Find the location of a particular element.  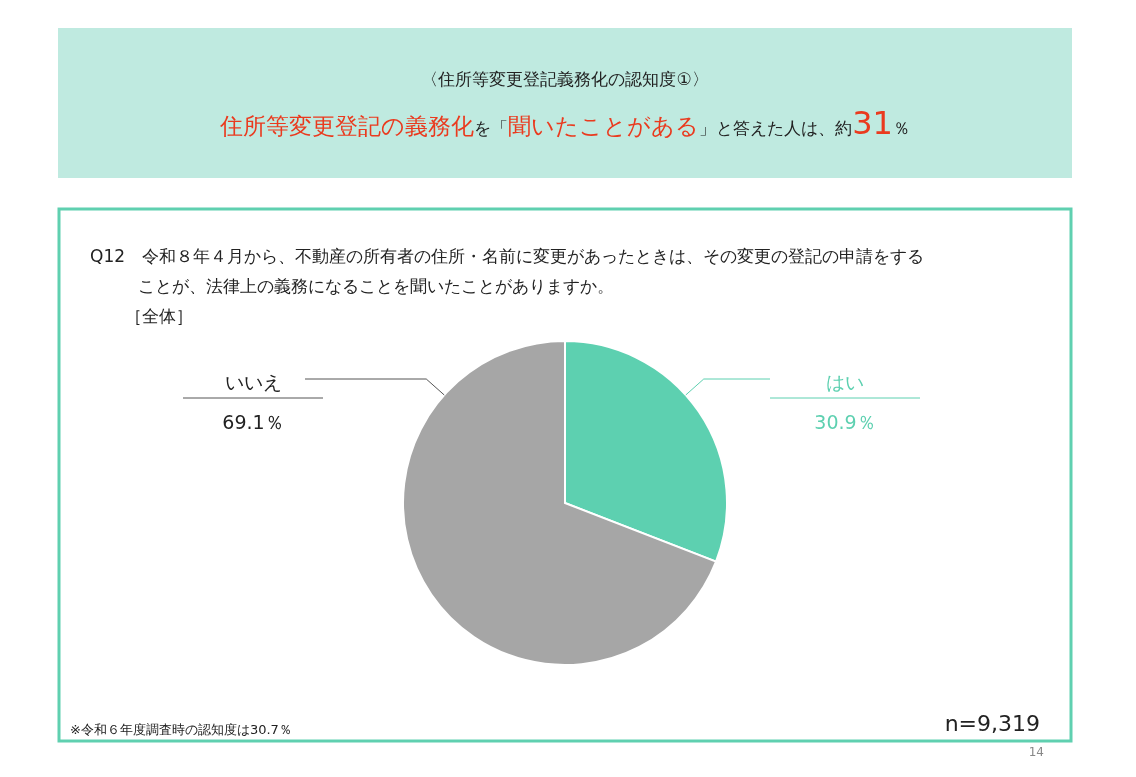

annotation: 14 is located at coordinates (1036, 752).